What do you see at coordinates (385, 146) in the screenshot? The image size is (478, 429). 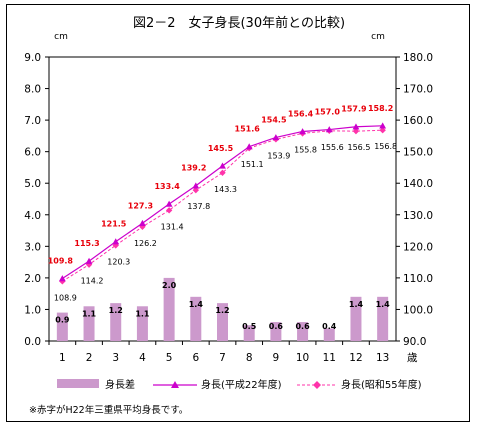 I see `point-label-s55: 156.8` at bounding box center [385, 146].